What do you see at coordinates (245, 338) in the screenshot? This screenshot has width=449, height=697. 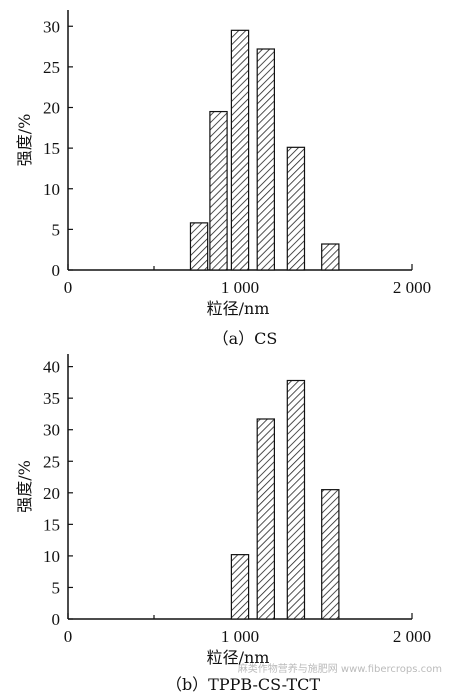 I see `caption-a: （a）CS` at bounding box center [245, 338].